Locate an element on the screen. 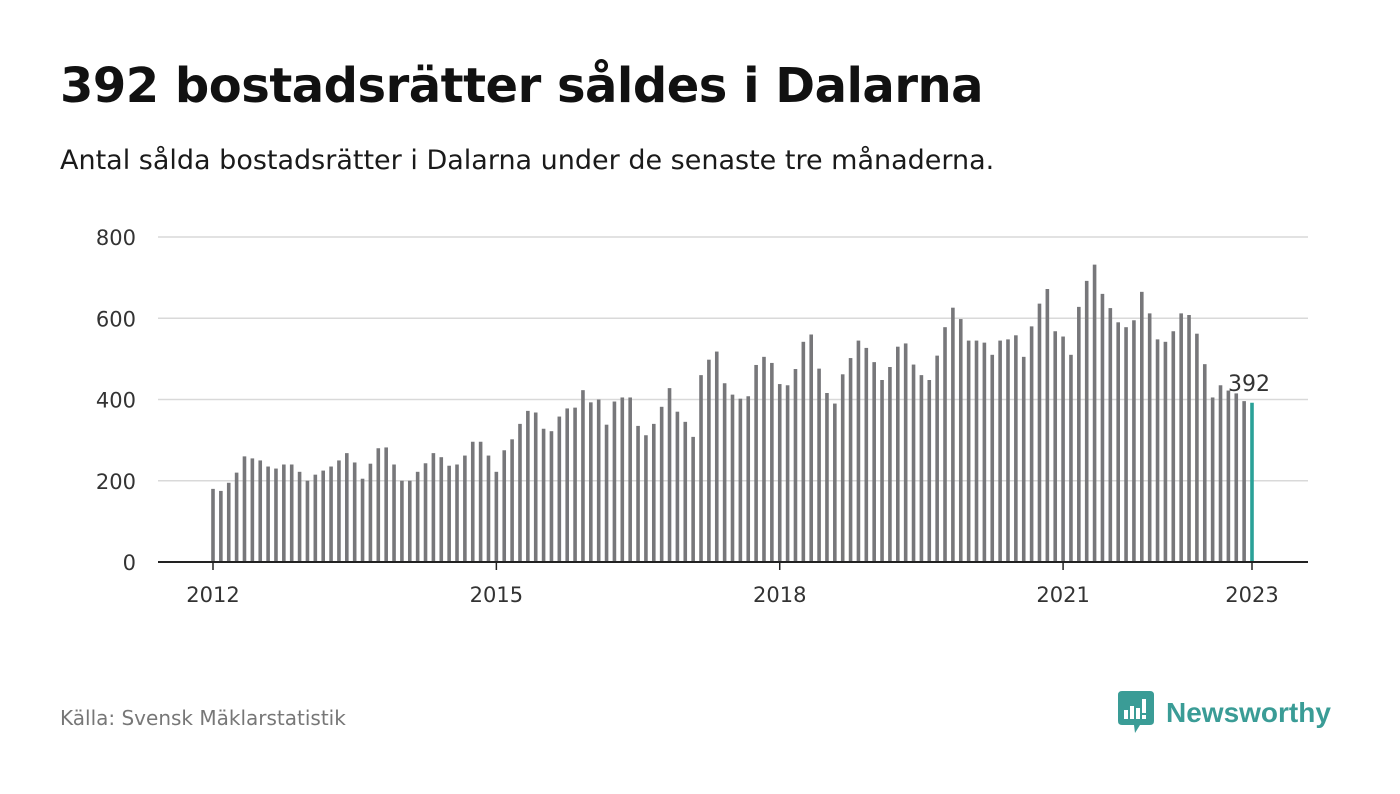  bar-highlight is located at coordinates (1252, 482).